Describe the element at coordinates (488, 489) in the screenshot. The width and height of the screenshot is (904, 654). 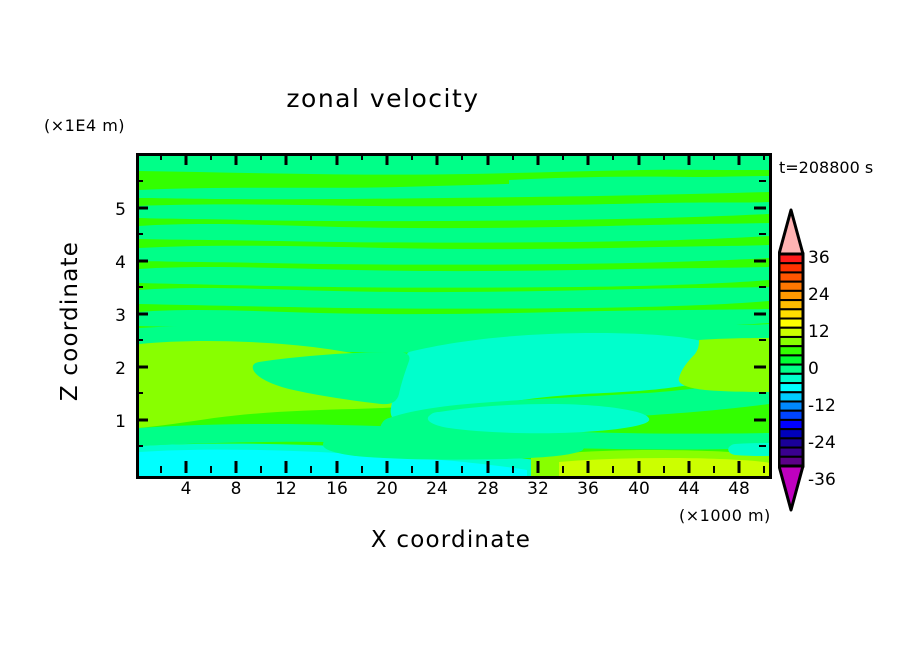
I see `x-tick-label: 28` at that location.